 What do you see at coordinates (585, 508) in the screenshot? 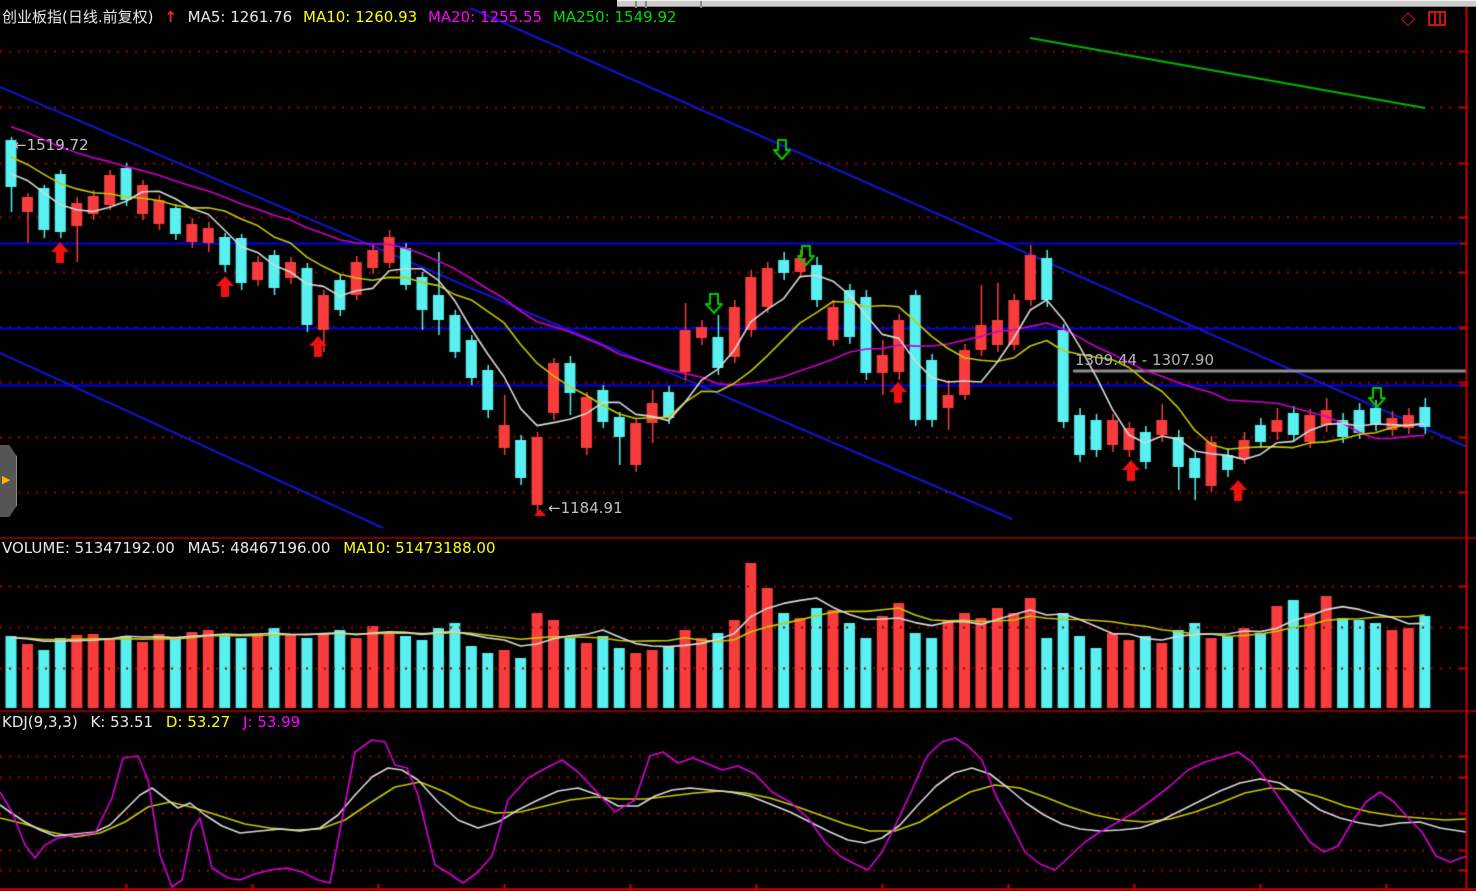
I see `low-price-label: ←1184.91` at bounding box center [585, 508].